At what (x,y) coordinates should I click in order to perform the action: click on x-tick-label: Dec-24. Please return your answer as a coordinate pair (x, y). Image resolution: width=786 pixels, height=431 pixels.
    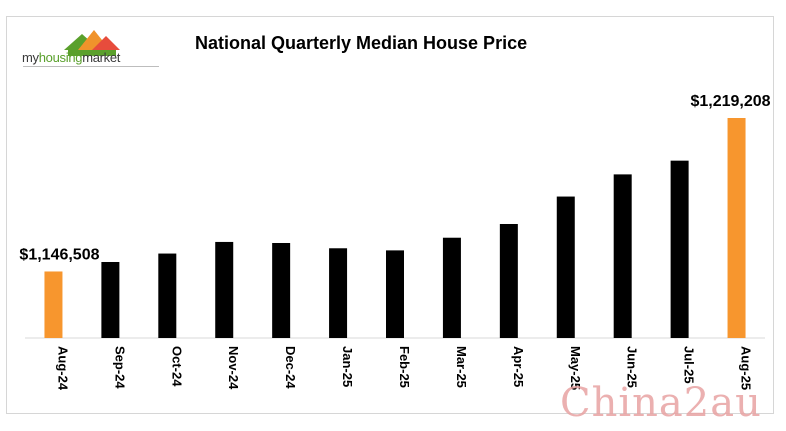
    Looking at the image, I should click on (290, 367).